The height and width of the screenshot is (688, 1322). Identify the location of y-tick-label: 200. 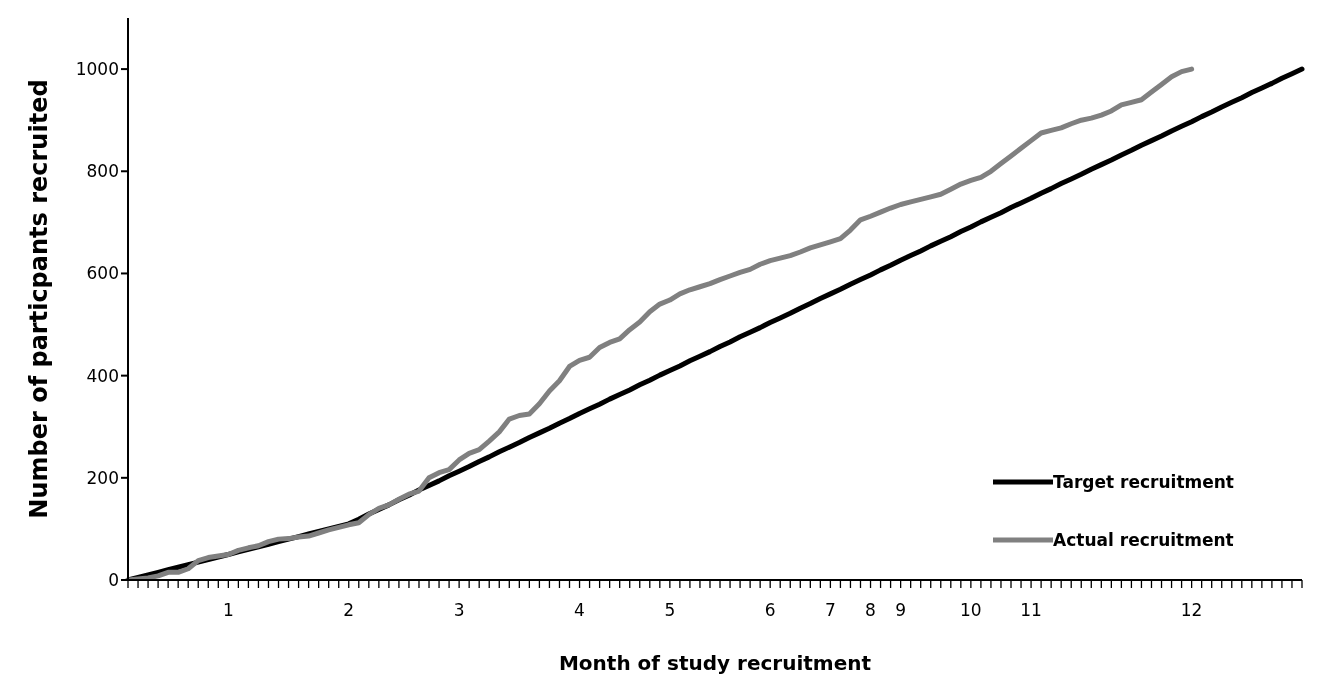
(102, 477).